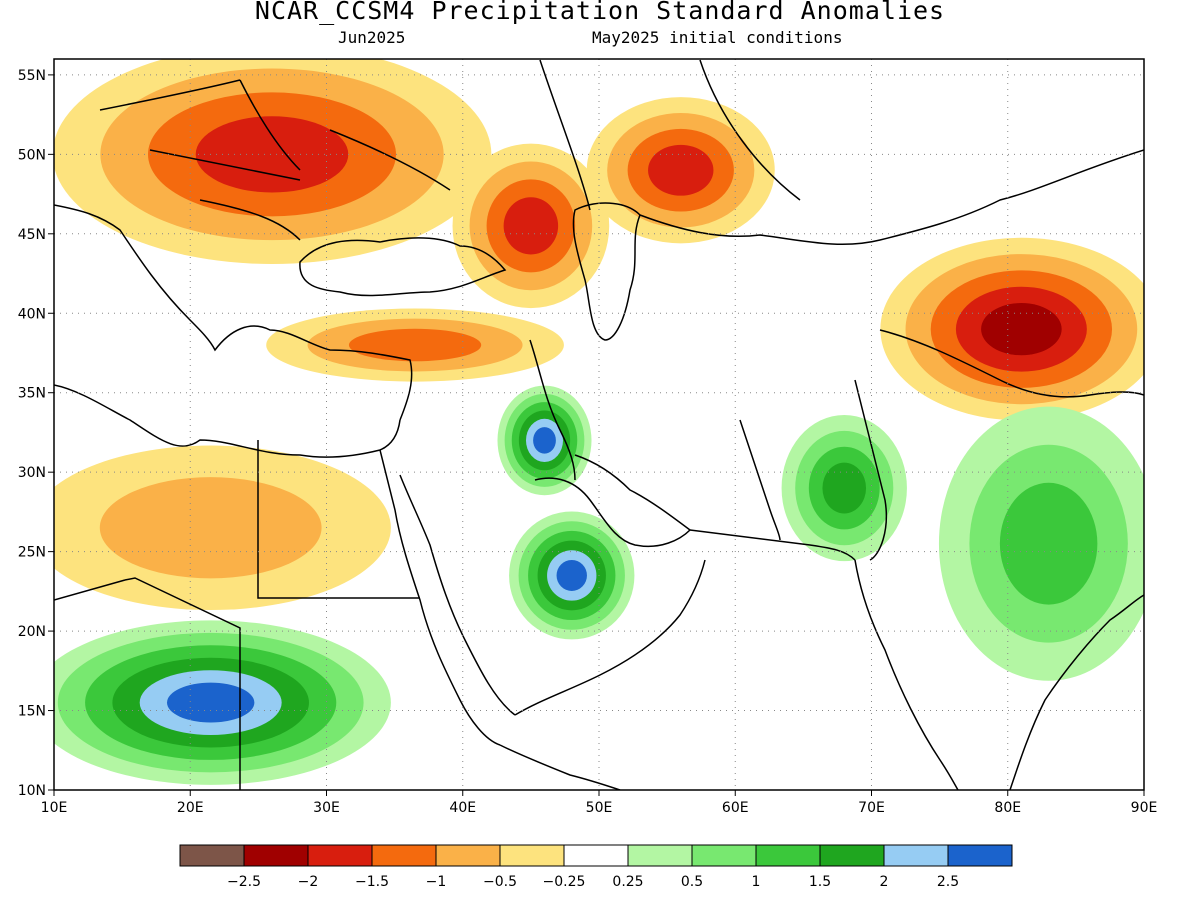 The image size is (1200, 900). I want to click on red-sea-west-coast, so click(440, 597).